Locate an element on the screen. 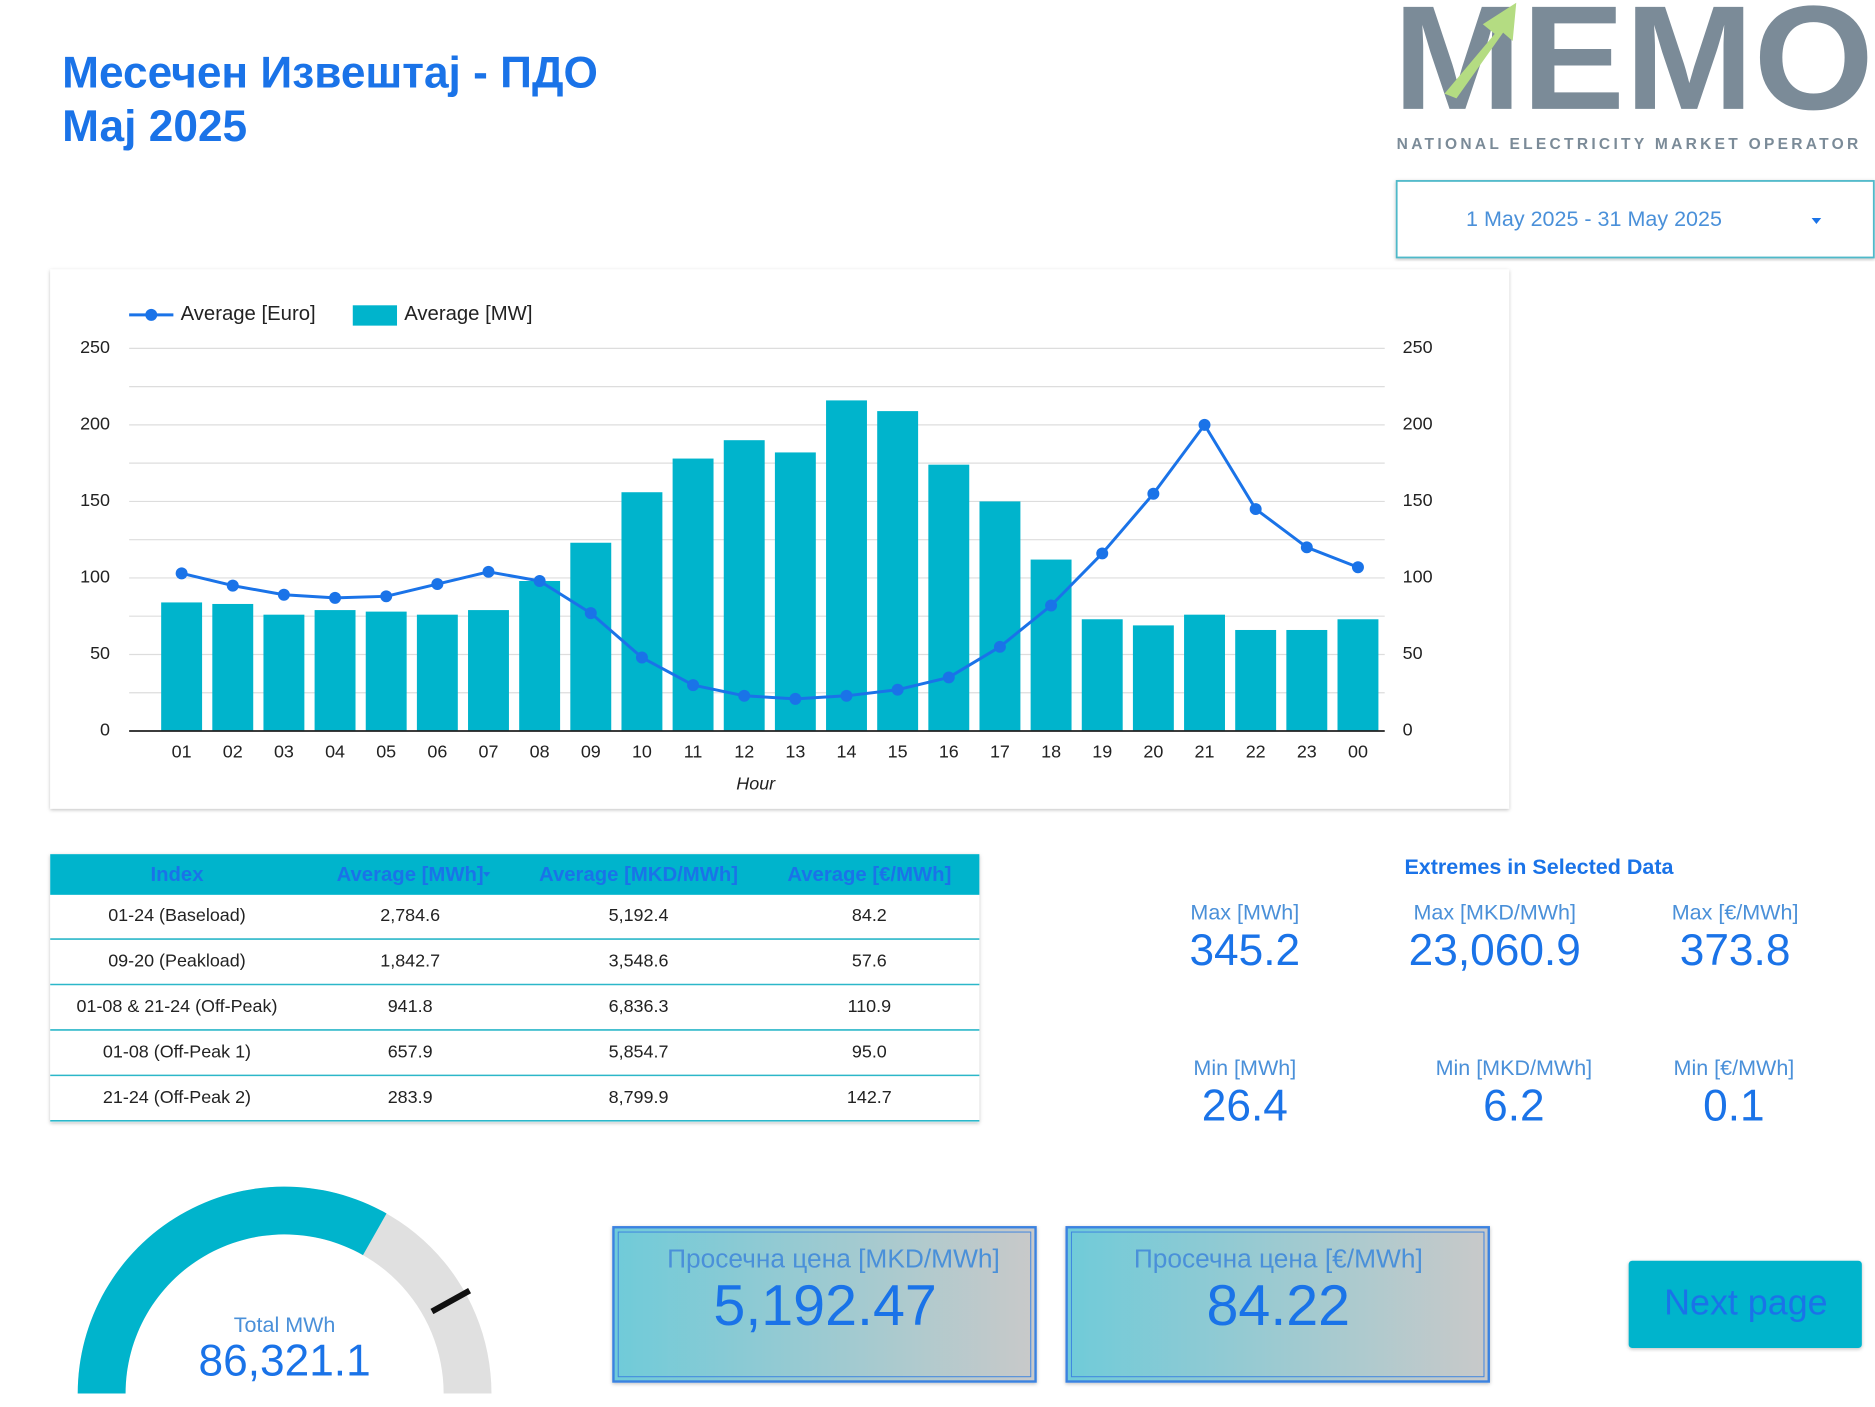  table-cell: 1,842.7 is located at coordinates (410, 961).